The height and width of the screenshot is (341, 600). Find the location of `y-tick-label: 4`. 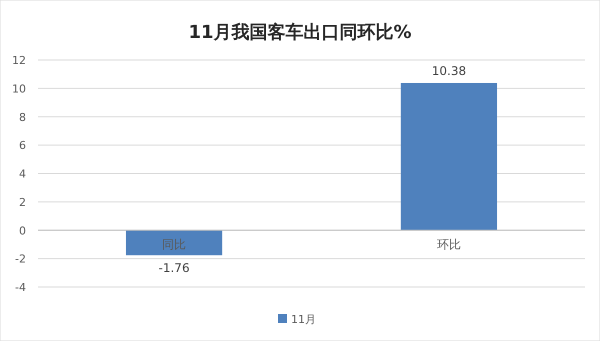

y-tick-label: 4 is located at coordinates (22, 174).